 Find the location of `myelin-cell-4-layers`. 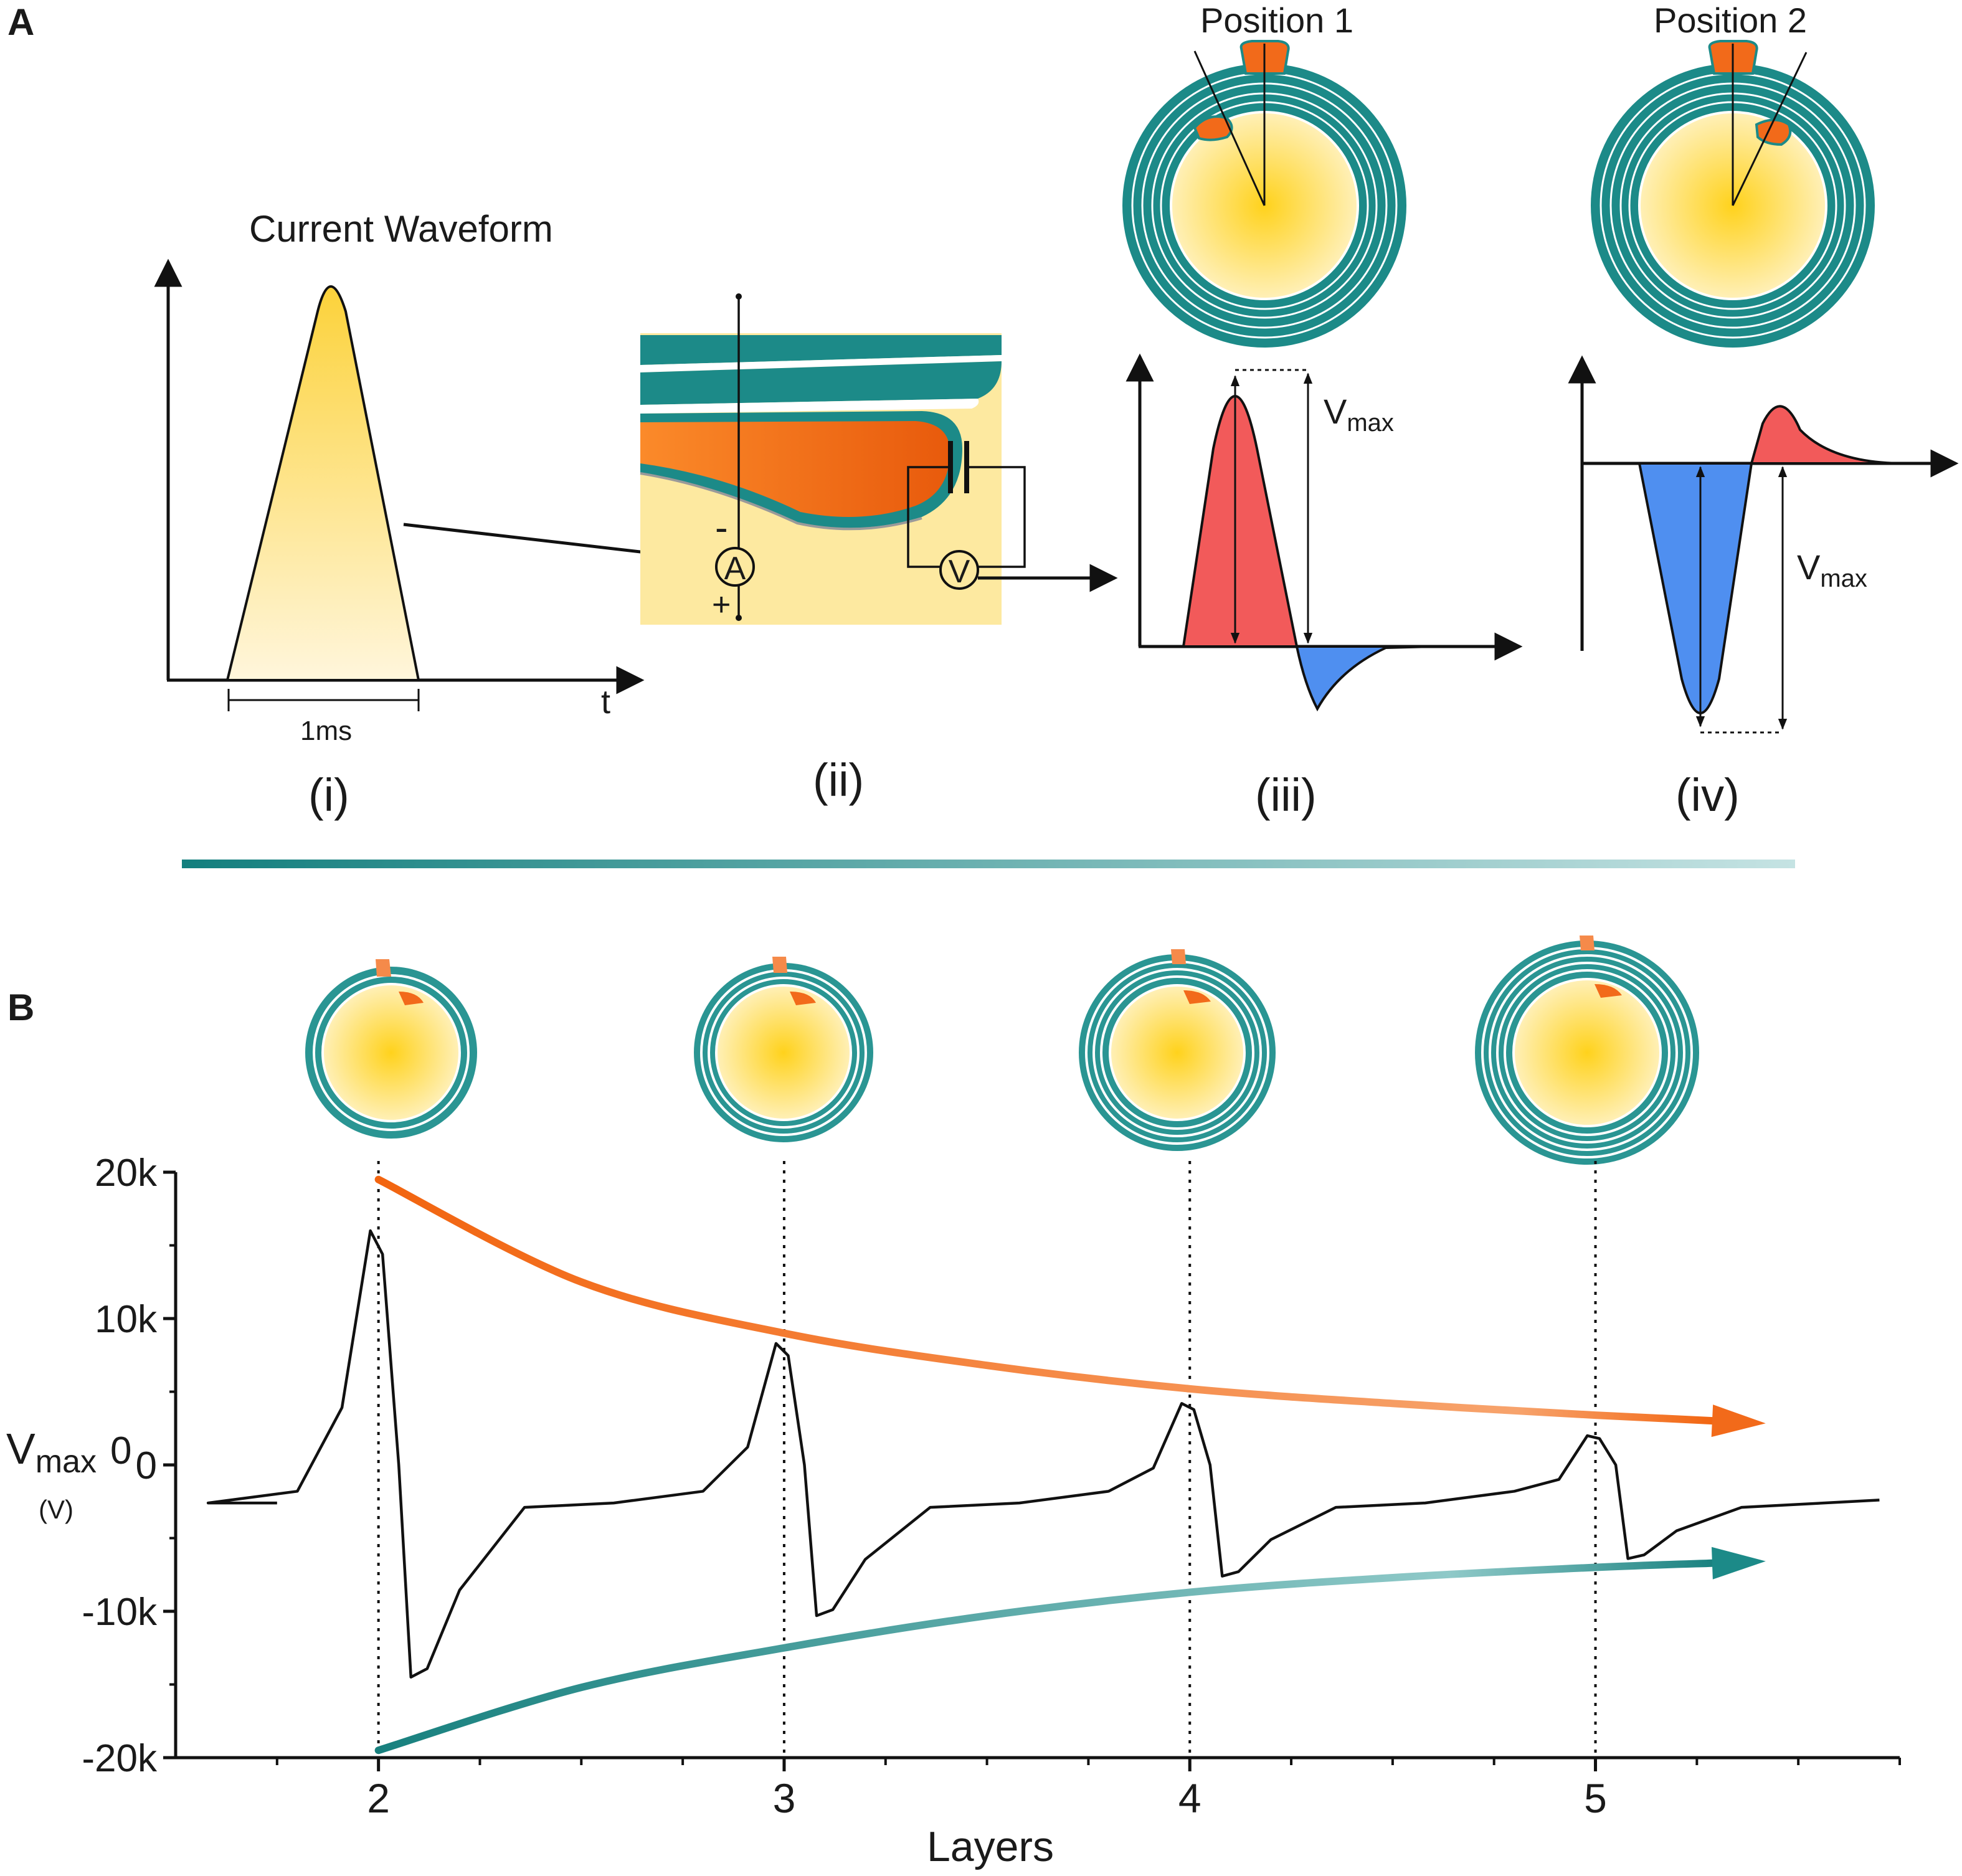

myelin-cell-4-layers is located at coordinates (1177, 1050).